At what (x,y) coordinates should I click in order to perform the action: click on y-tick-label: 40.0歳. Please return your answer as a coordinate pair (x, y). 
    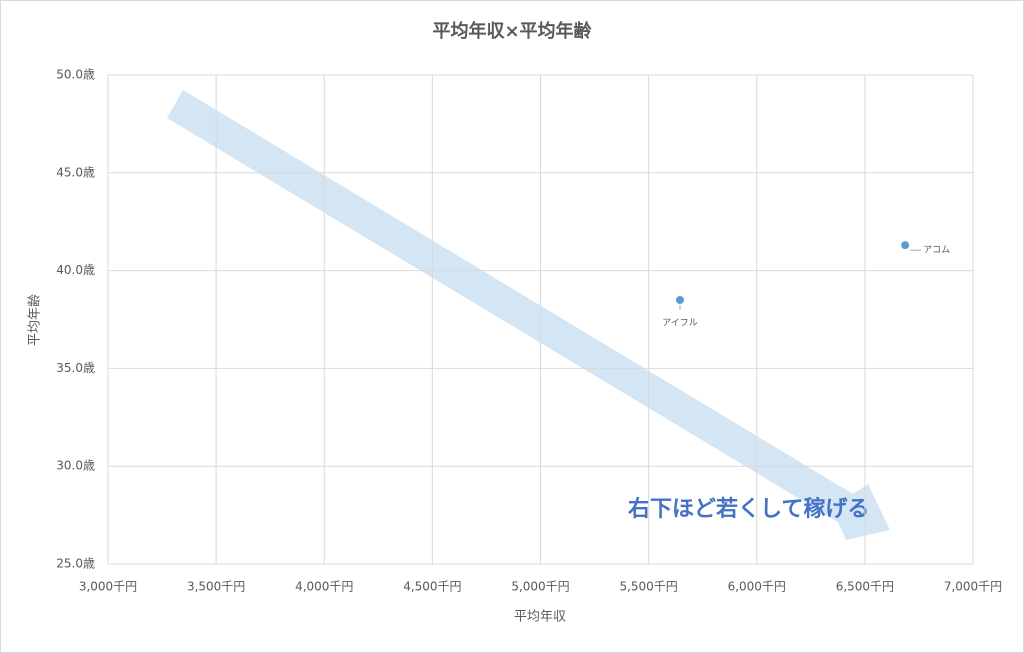
    Looking at the image, I should click on (75, 270).